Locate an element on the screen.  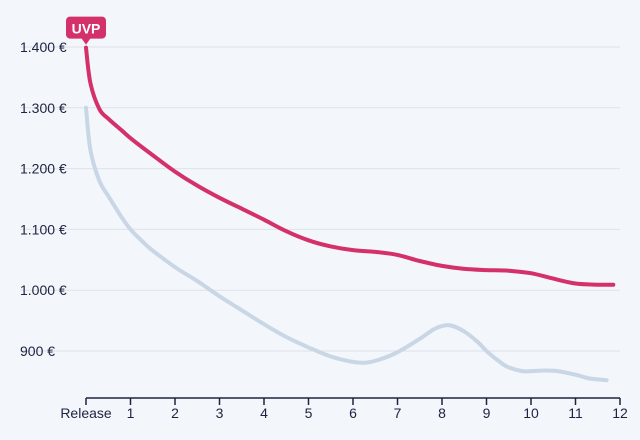
y-tick-label: 1.300 € is located at coordinates (43, 108).